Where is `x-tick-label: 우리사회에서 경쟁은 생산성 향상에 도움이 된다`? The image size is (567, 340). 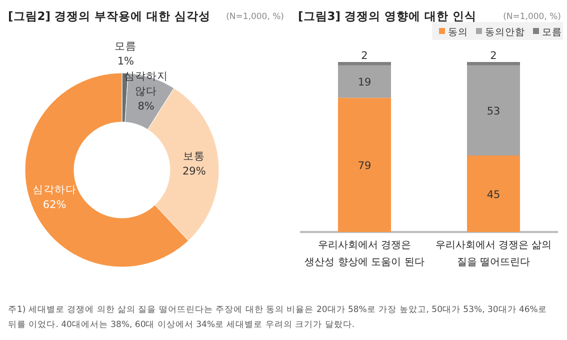
x-tick-label: 우리사회에서 경쟁은 생산성 향상에 도움이 된다 is located at coordinates (364, 254).